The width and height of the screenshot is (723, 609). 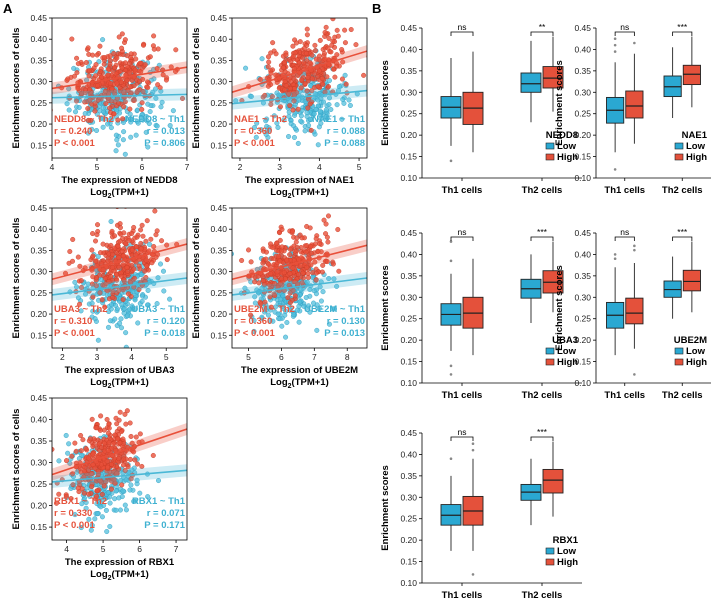 I want to click on significance-label: ***, so click(x=682, y=27).